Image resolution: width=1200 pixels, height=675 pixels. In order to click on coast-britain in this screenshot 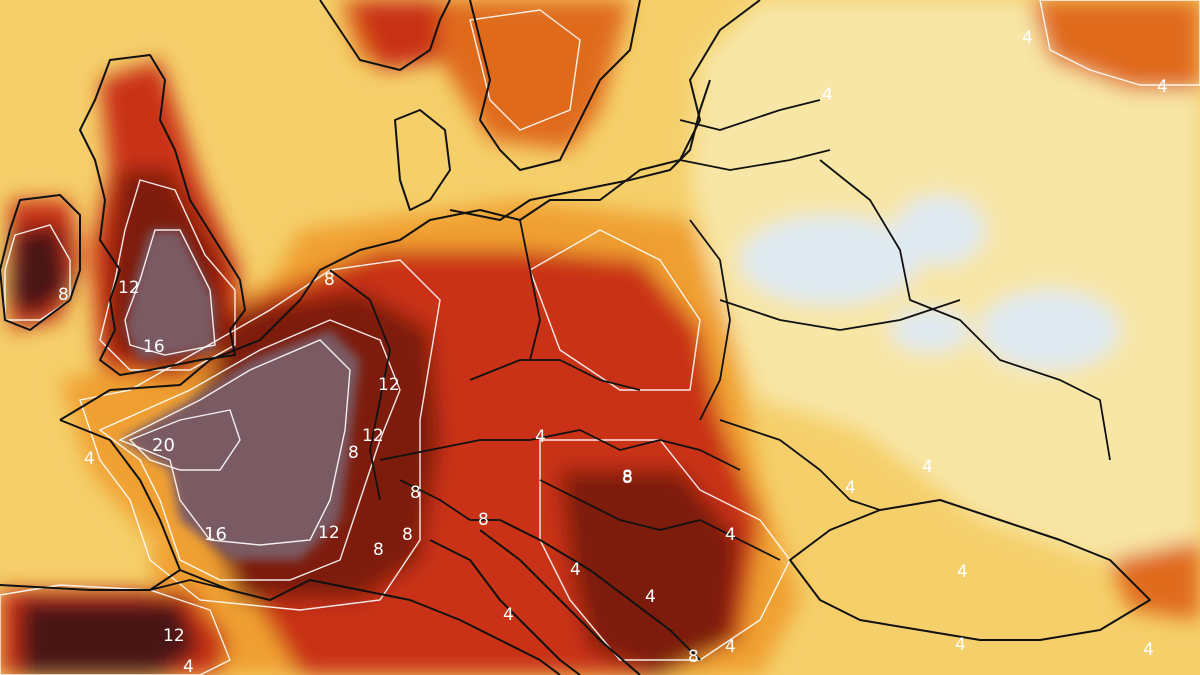, I will do `click(162, 215)`.